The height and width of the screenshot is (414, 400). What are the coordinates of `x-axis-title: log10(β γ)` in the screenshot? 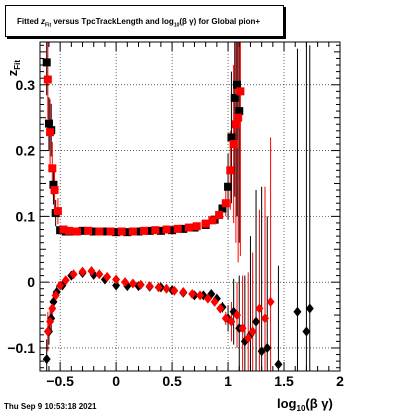 It's located at (305, 404).